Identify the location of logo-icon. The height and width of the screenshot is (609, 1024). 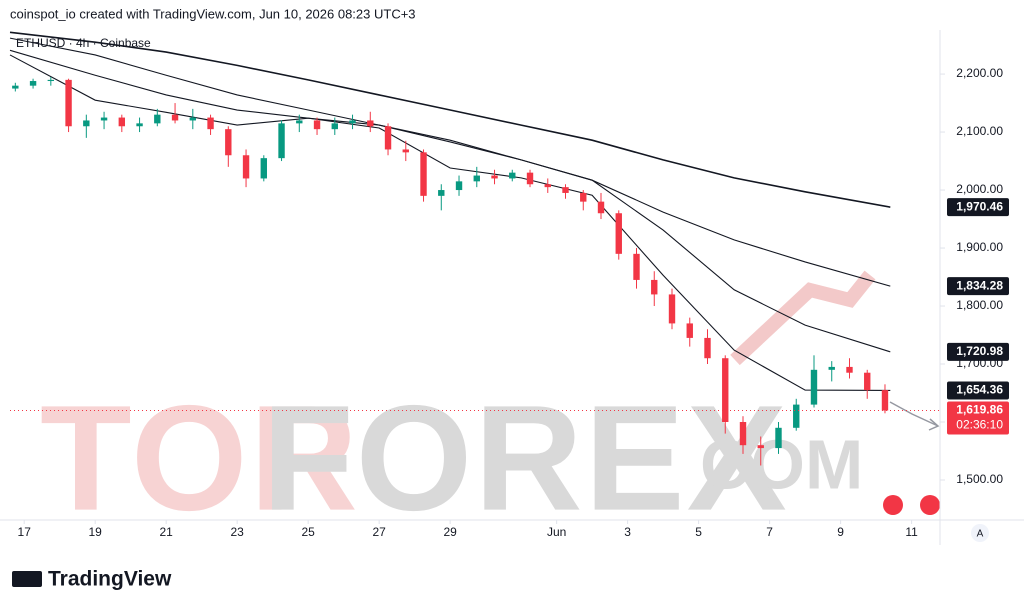
(27, 579).